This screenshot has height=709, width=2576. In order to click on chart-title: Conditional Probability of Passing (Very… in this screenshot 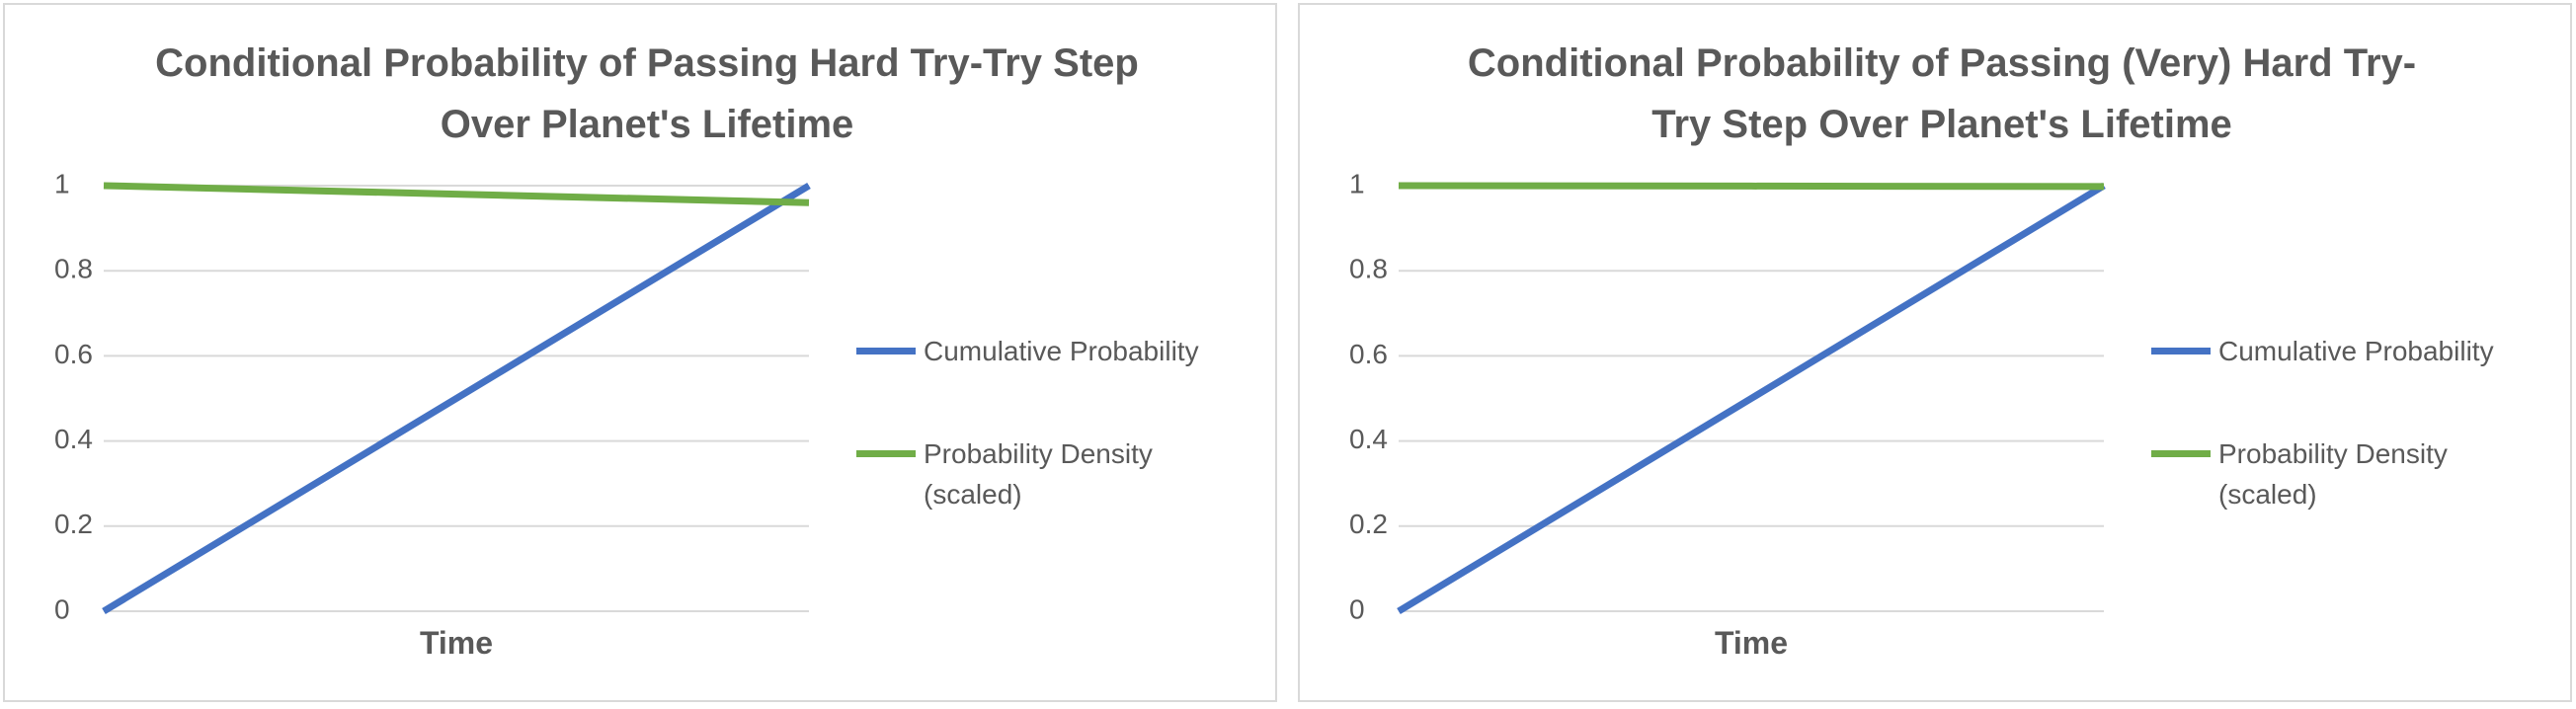, I will do `click(1942, 93)`.